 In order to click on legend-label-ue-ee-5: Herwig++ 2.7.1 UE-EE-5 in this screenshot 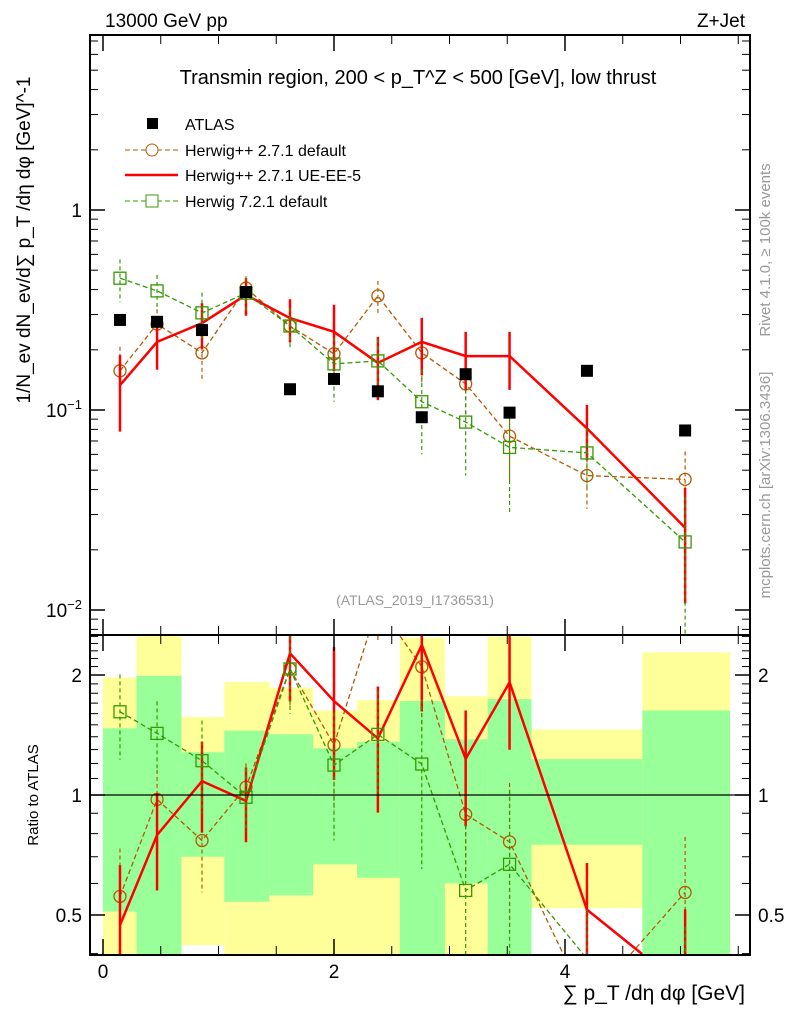, I will do `click(273, 176)`.